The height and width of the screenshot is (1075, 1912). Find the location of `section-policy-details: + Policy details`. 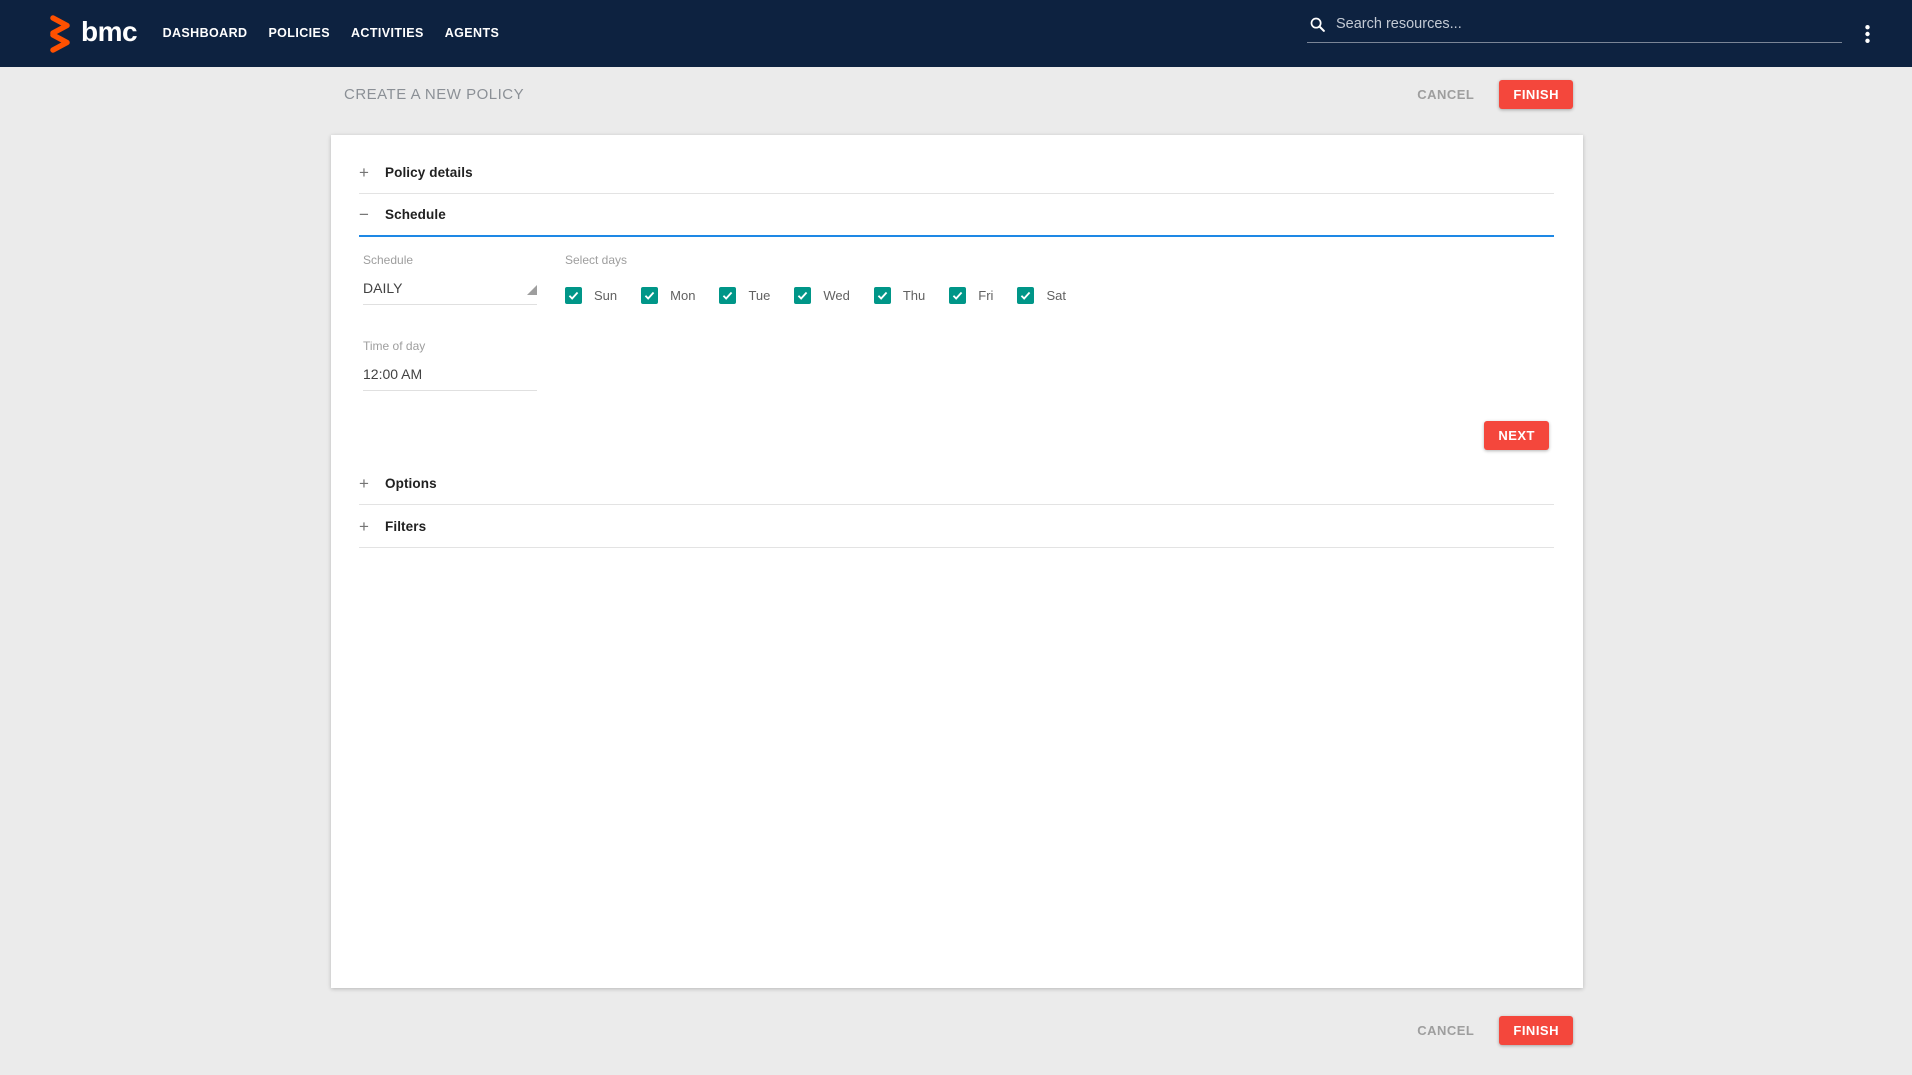

section-policy-details: + Policy details is located at coordinates (956, 172).